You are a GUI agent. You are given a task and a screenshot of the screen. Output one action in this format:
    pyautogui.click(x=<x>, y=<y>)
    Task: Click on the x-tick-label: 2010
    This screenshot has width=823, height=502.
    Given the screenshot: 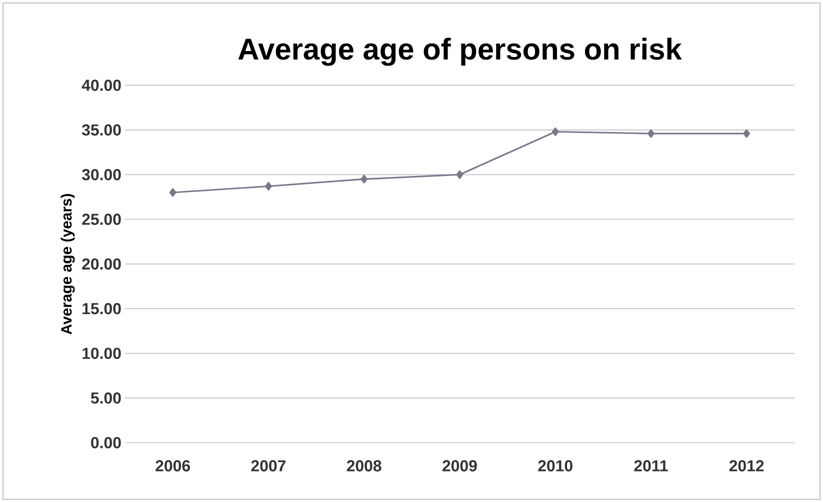 What is the action you would take?
    pyautogui.click(x=555, y=466)
    